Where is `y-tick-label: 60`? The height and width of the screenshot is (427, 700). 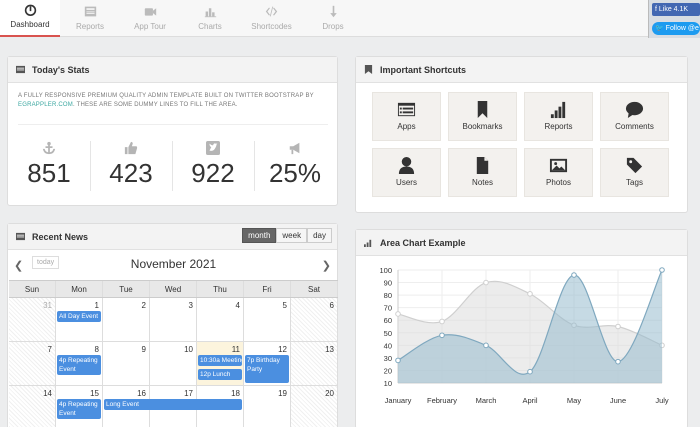 y-tick-label: 60 is located at coordinates (388, 320).